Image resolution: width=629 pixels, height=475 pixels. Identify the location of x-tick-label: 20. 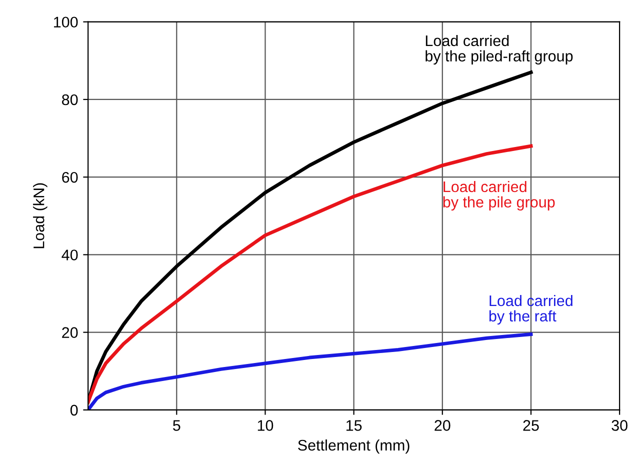
(442, 425).